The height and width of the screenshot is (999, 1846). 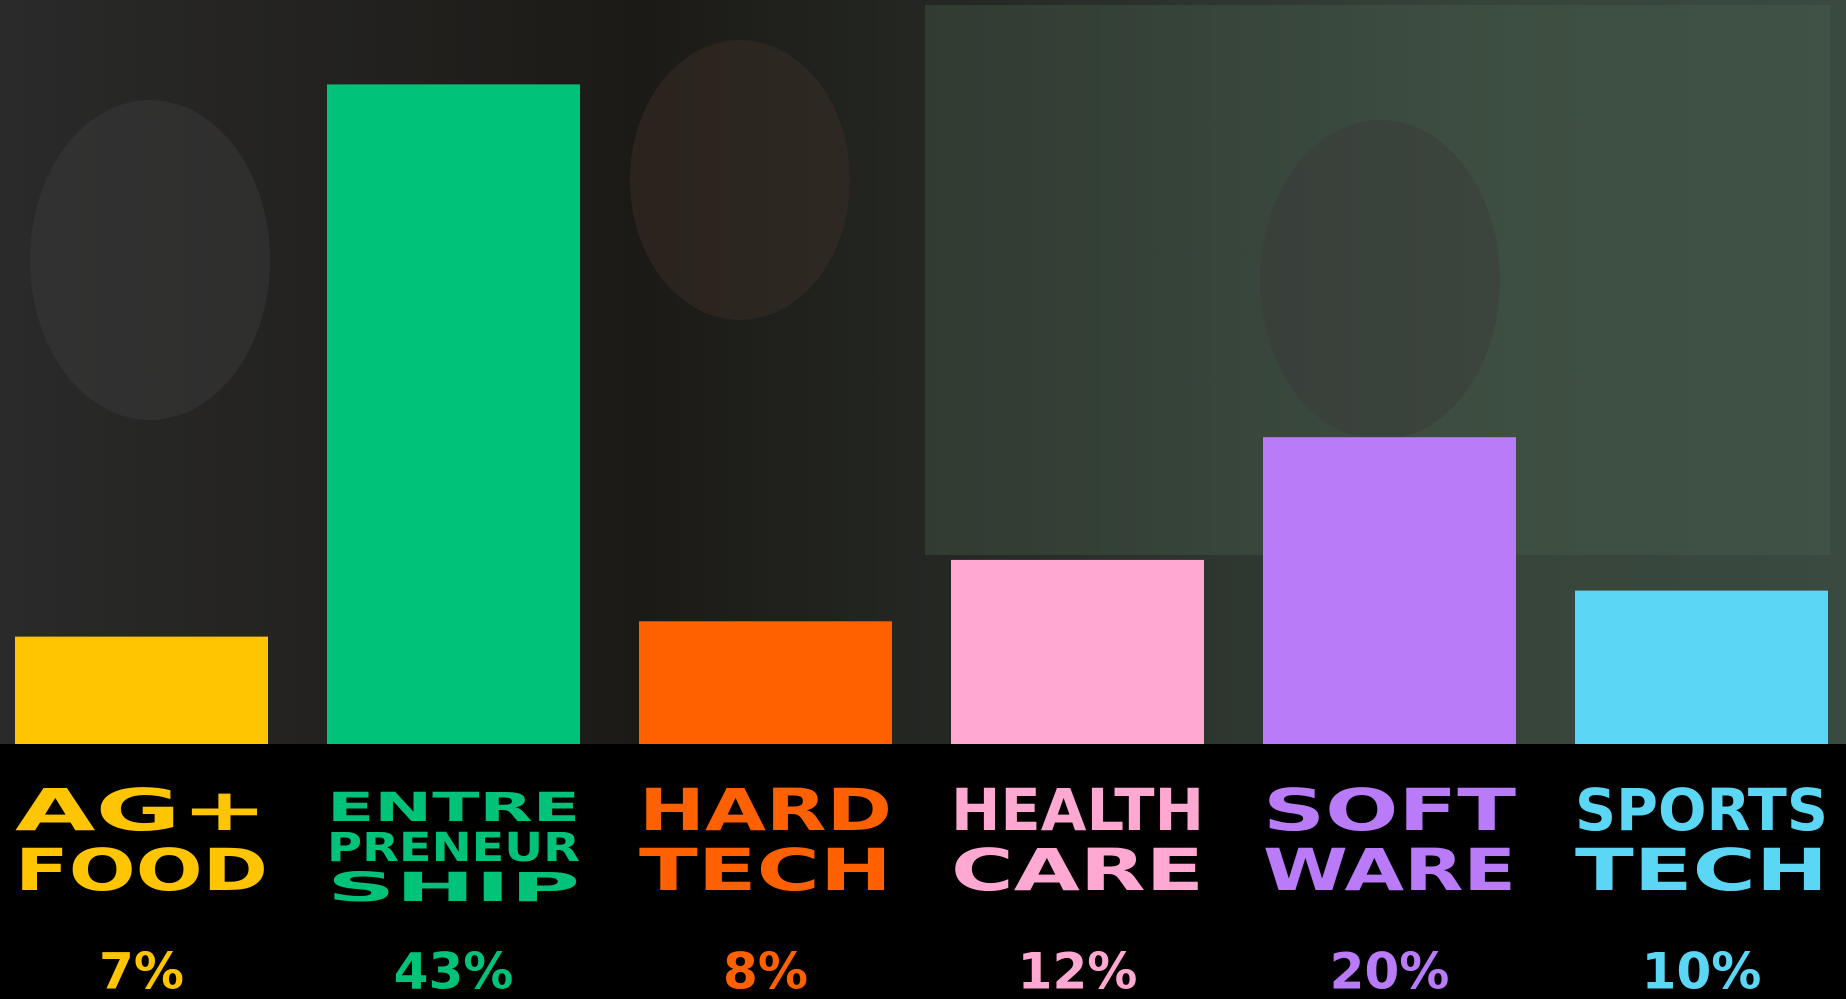 What do you see at coordinates (765, 971) in the screenshot?
I see `value-label: 8%` at bounding box center [765, 971].